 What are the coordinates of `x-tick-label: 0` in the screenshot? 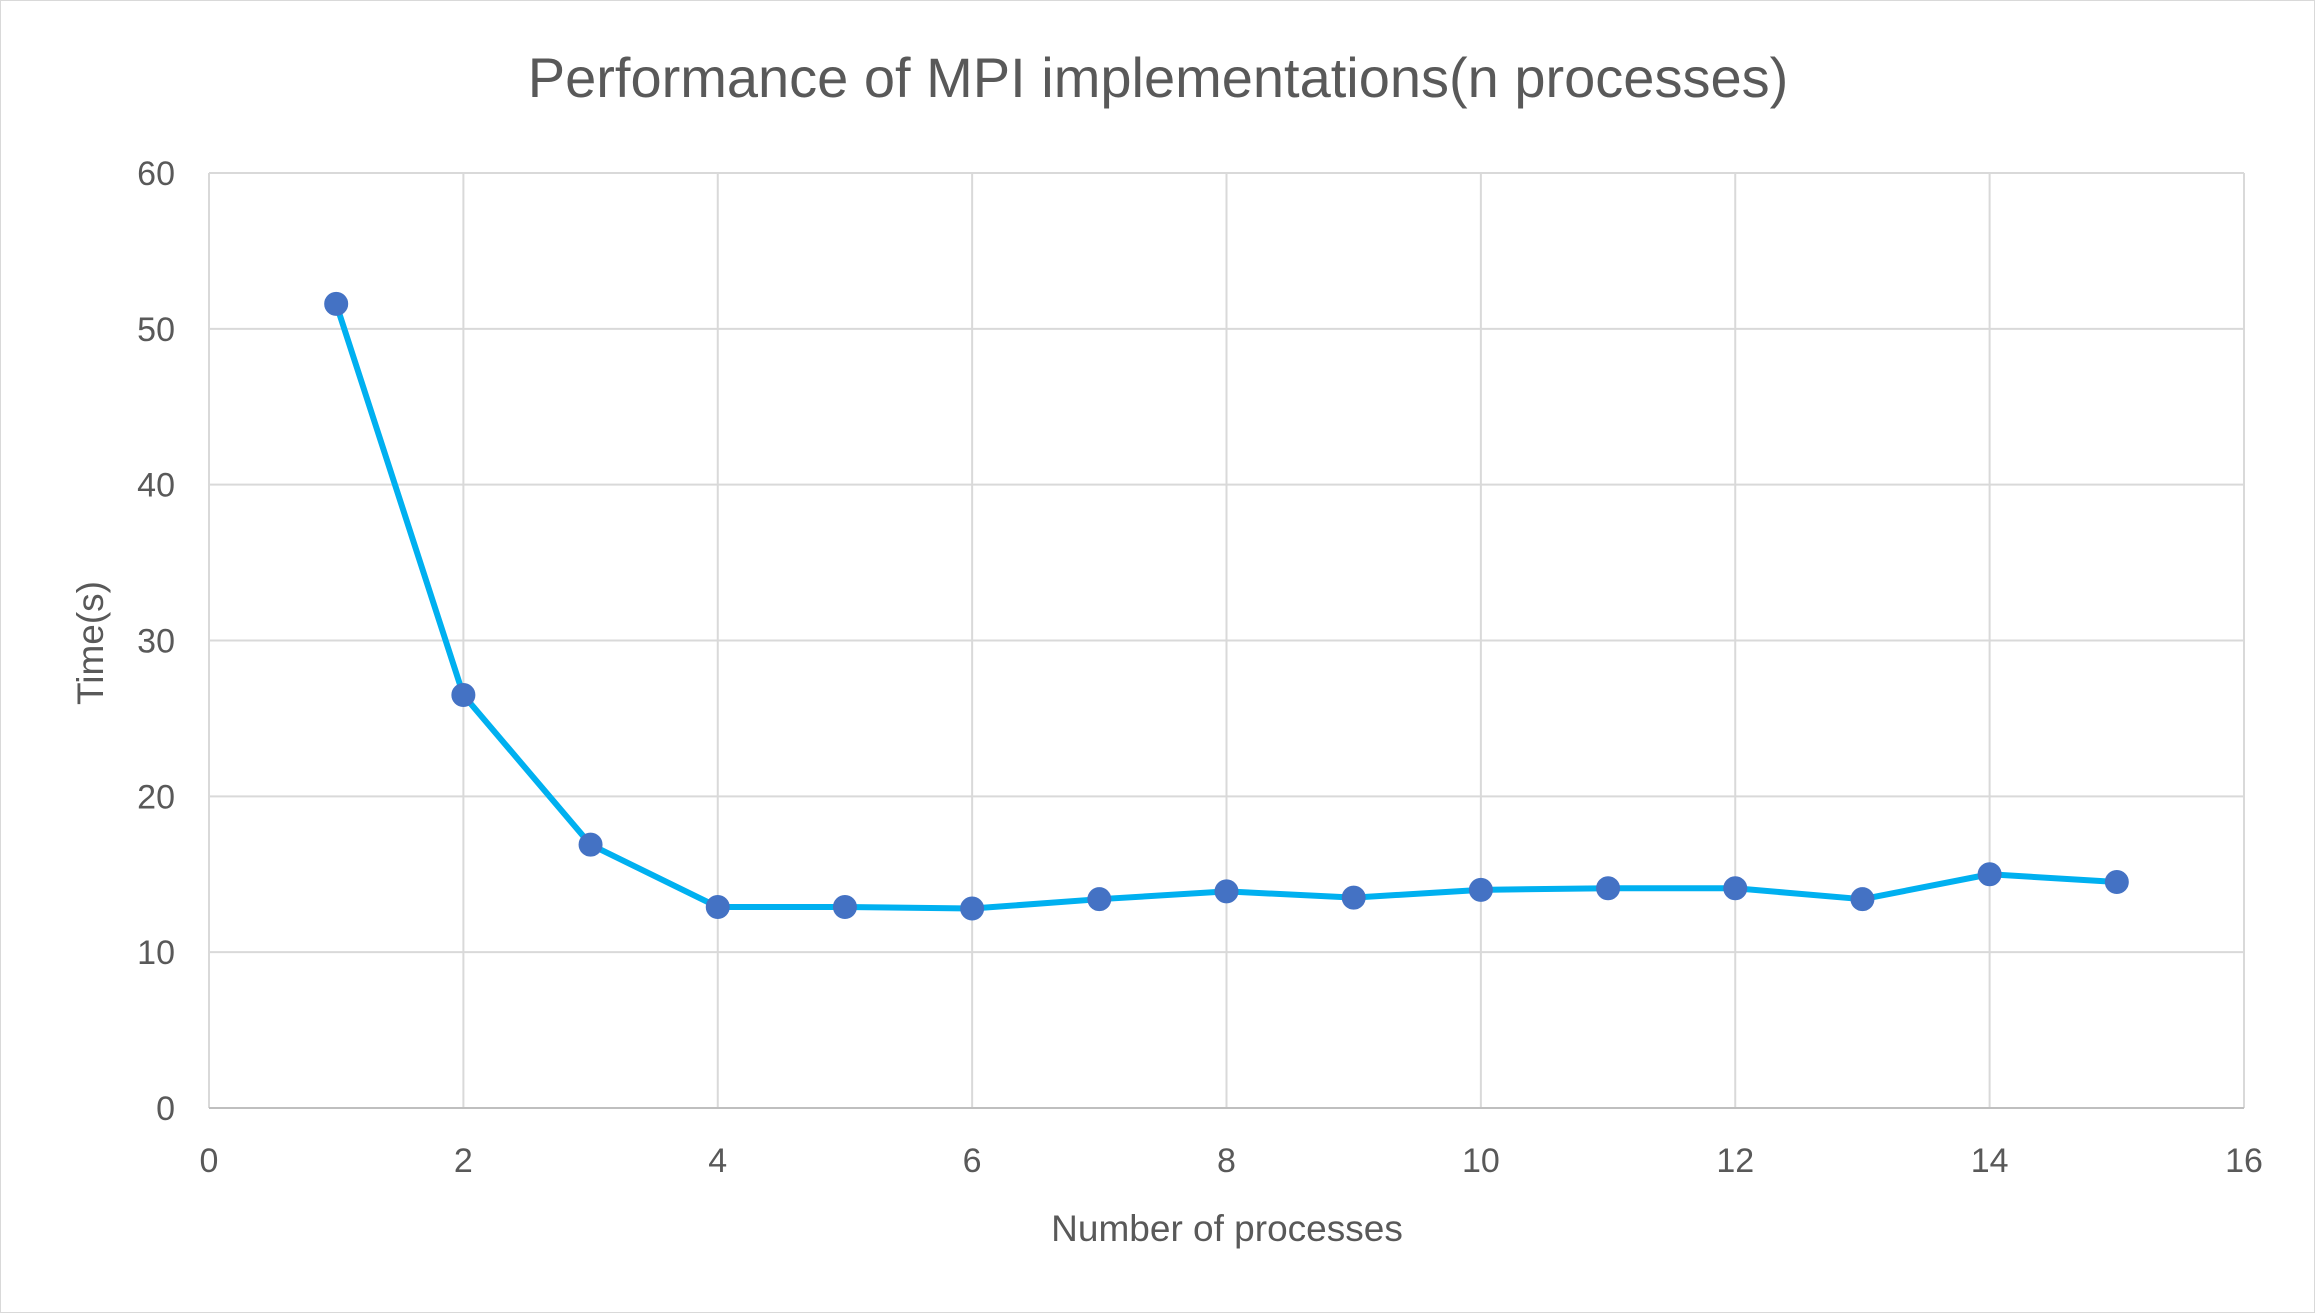 It's located at (209, 1161).